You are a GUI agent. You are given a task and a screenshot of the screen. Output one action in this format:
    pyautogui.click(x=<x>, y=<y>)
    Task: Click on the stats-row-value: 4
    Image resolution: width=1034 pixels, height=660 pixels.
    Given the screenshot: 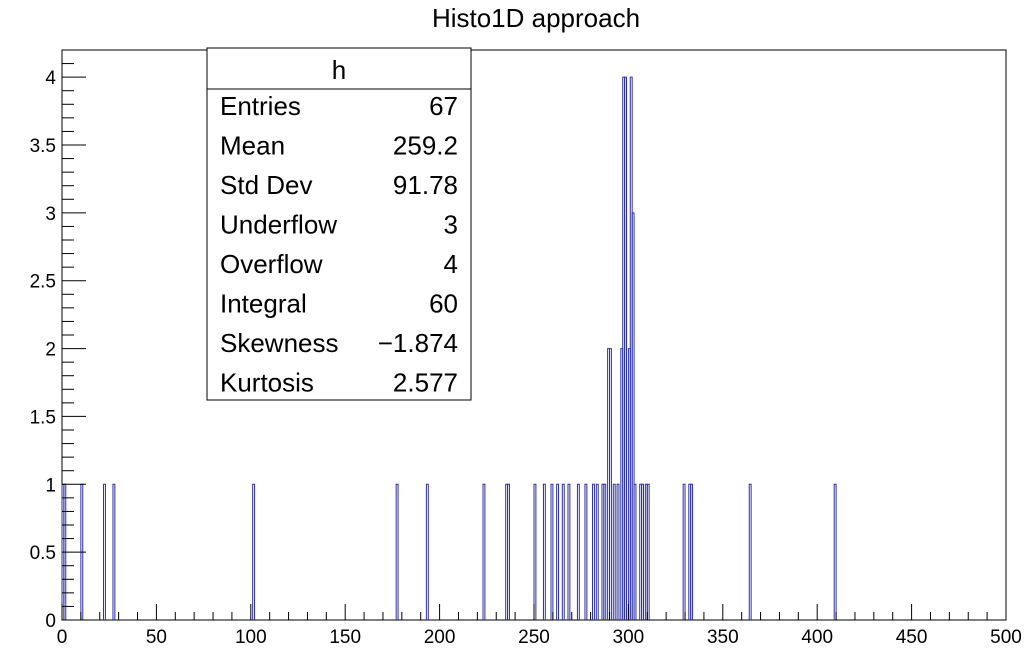 What is the action you would take?
    pyautogui.click(x=451, y=264)
    